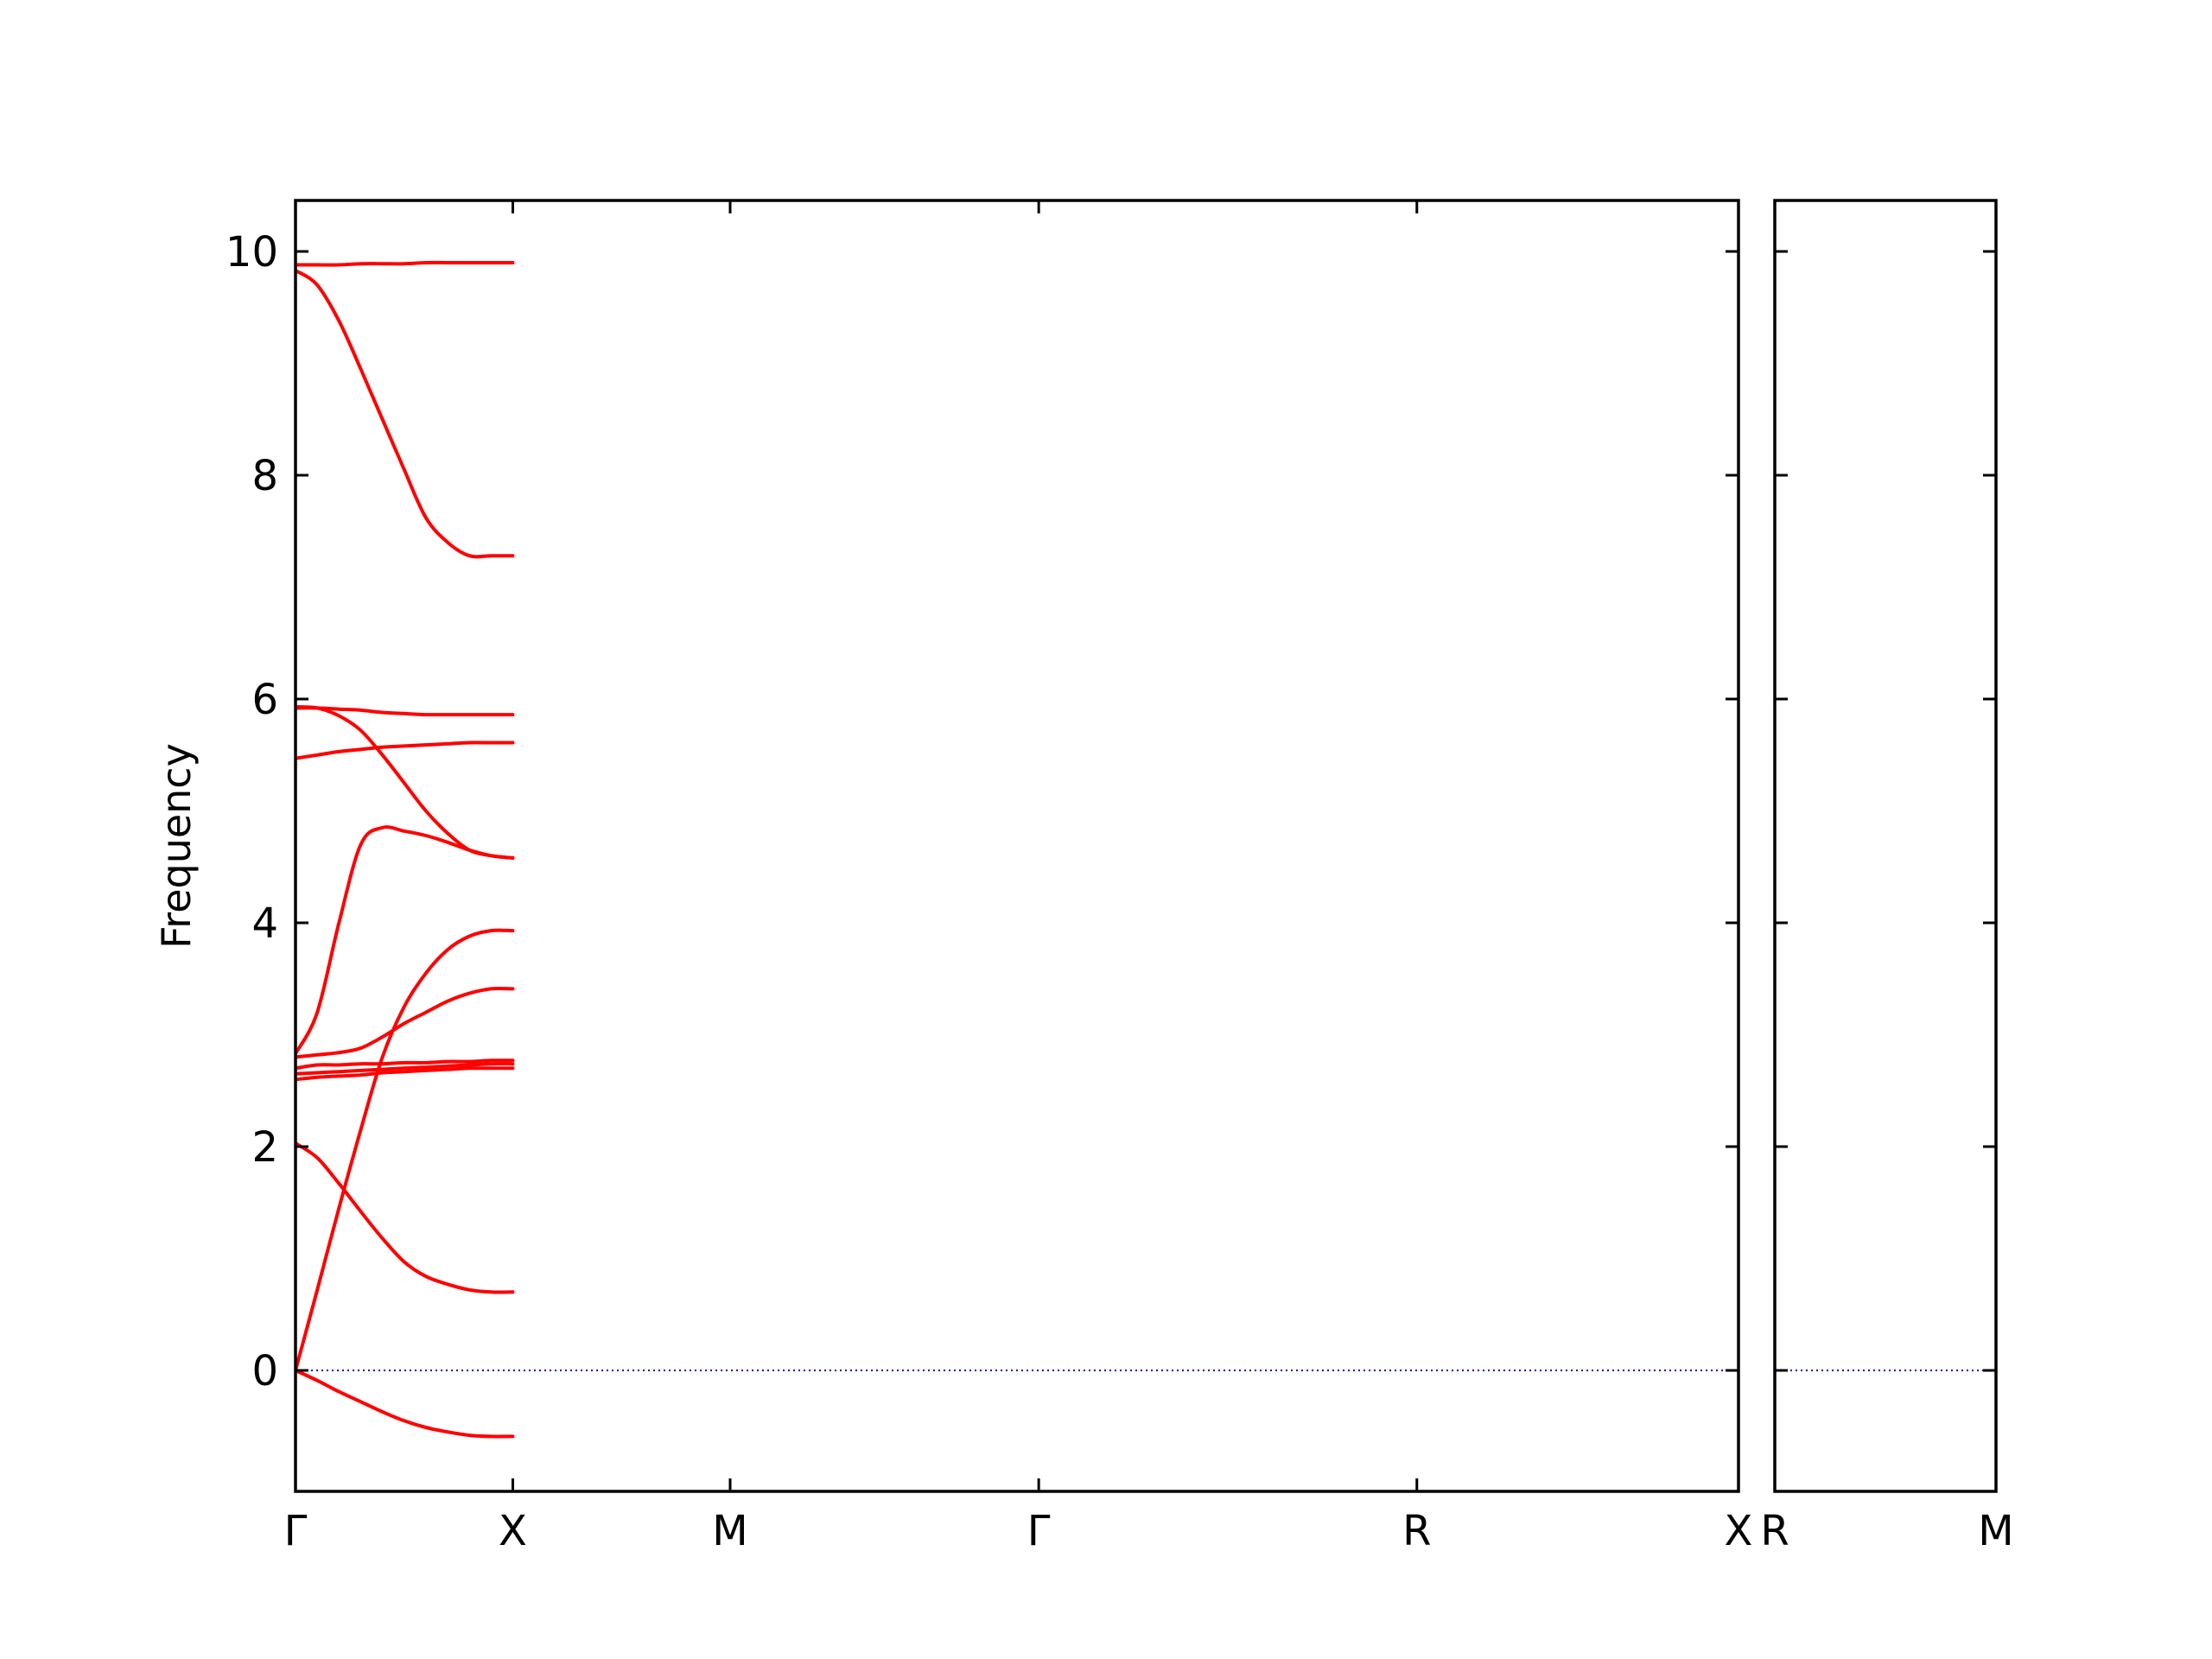  I want to click on right-panel-frame, so click(1885, 846).